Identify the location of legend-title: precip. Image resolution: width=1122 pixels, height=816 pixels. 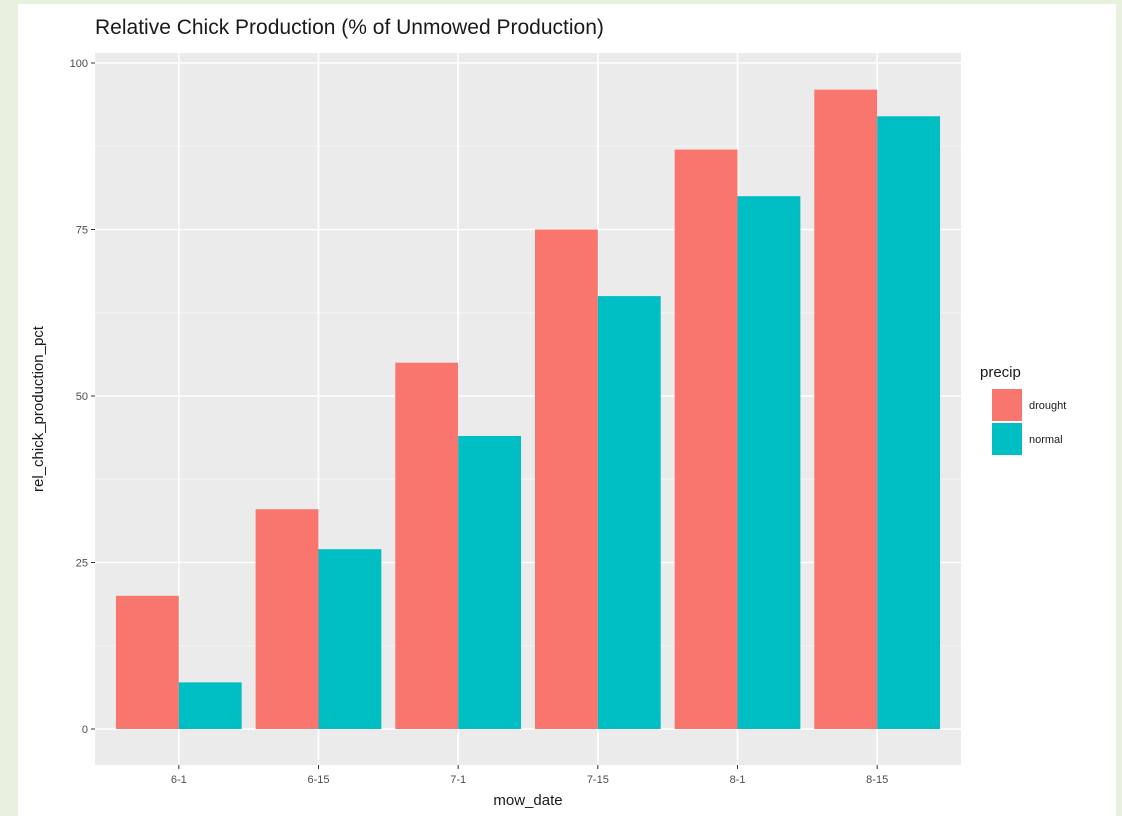
(1000, 372).